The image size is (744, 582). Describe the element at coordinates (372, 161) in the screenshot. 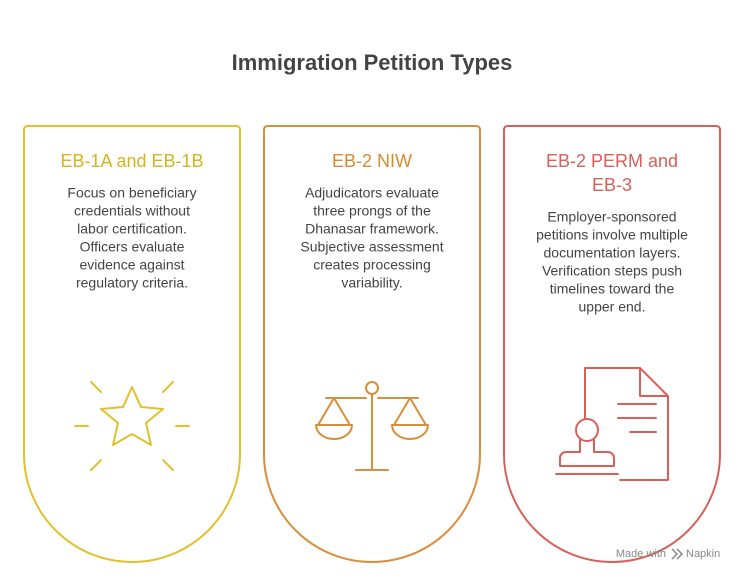

I see `card-title: EB-2 NIW` at that location.